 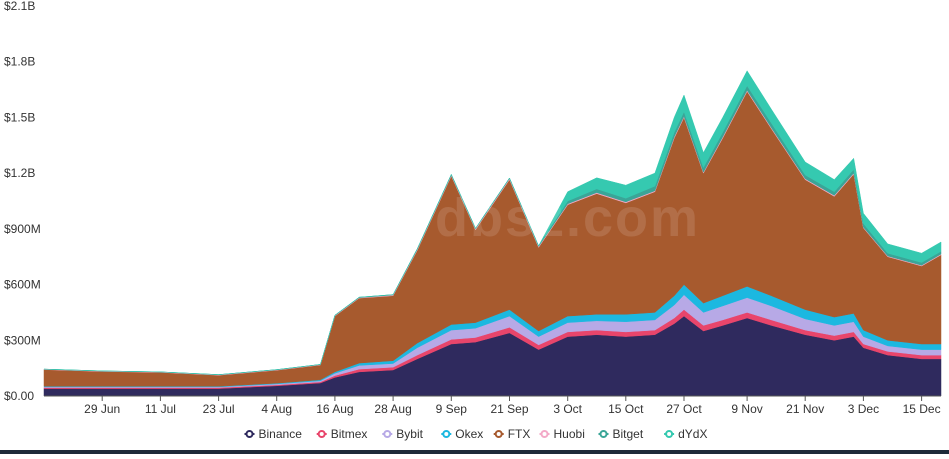 What do you see at coordinates (19, 117) in the screenshot?
I see `y-tick-label: $1.5B` at bounding box center [19, 117].